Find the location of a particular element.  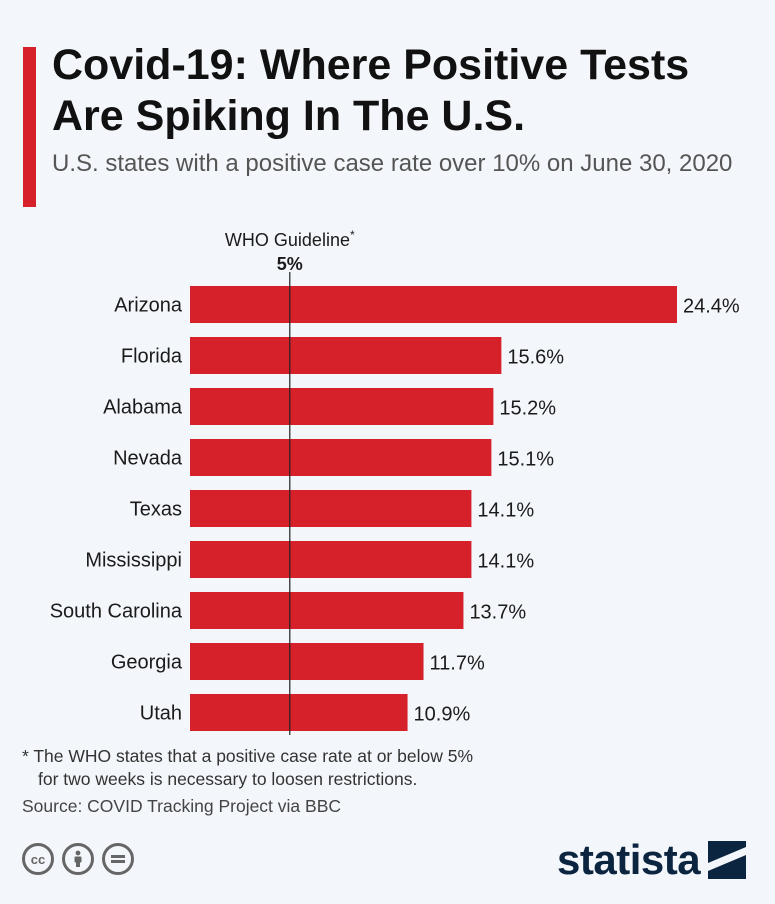

title-accent-bar is located at coordinates (29, 127).